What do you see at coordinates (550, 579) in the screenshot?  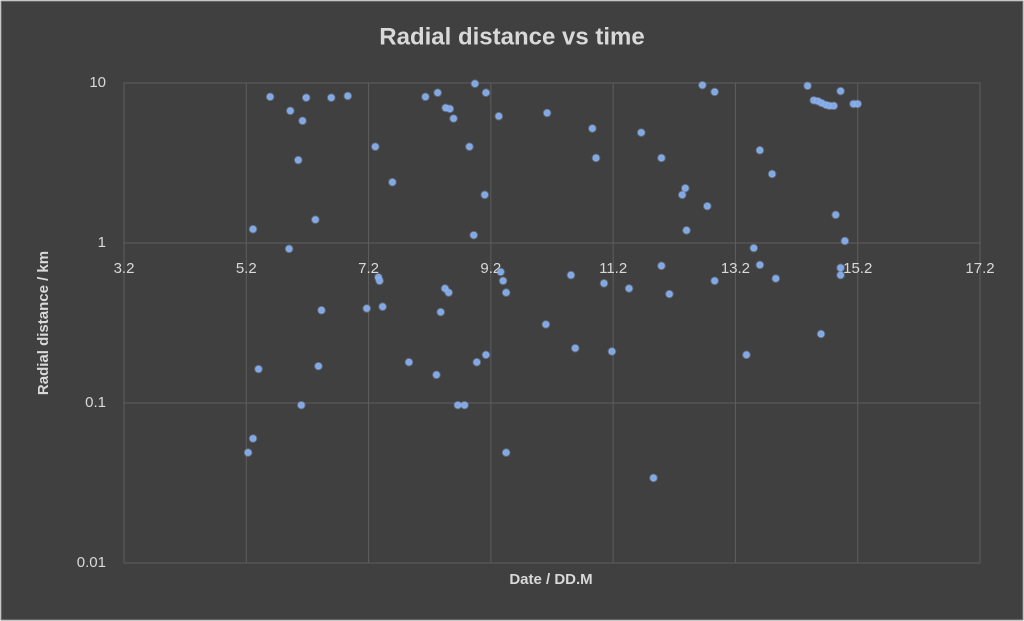 I see `x-axis-label: Date / DD.M` at bounding box center [550, 579].